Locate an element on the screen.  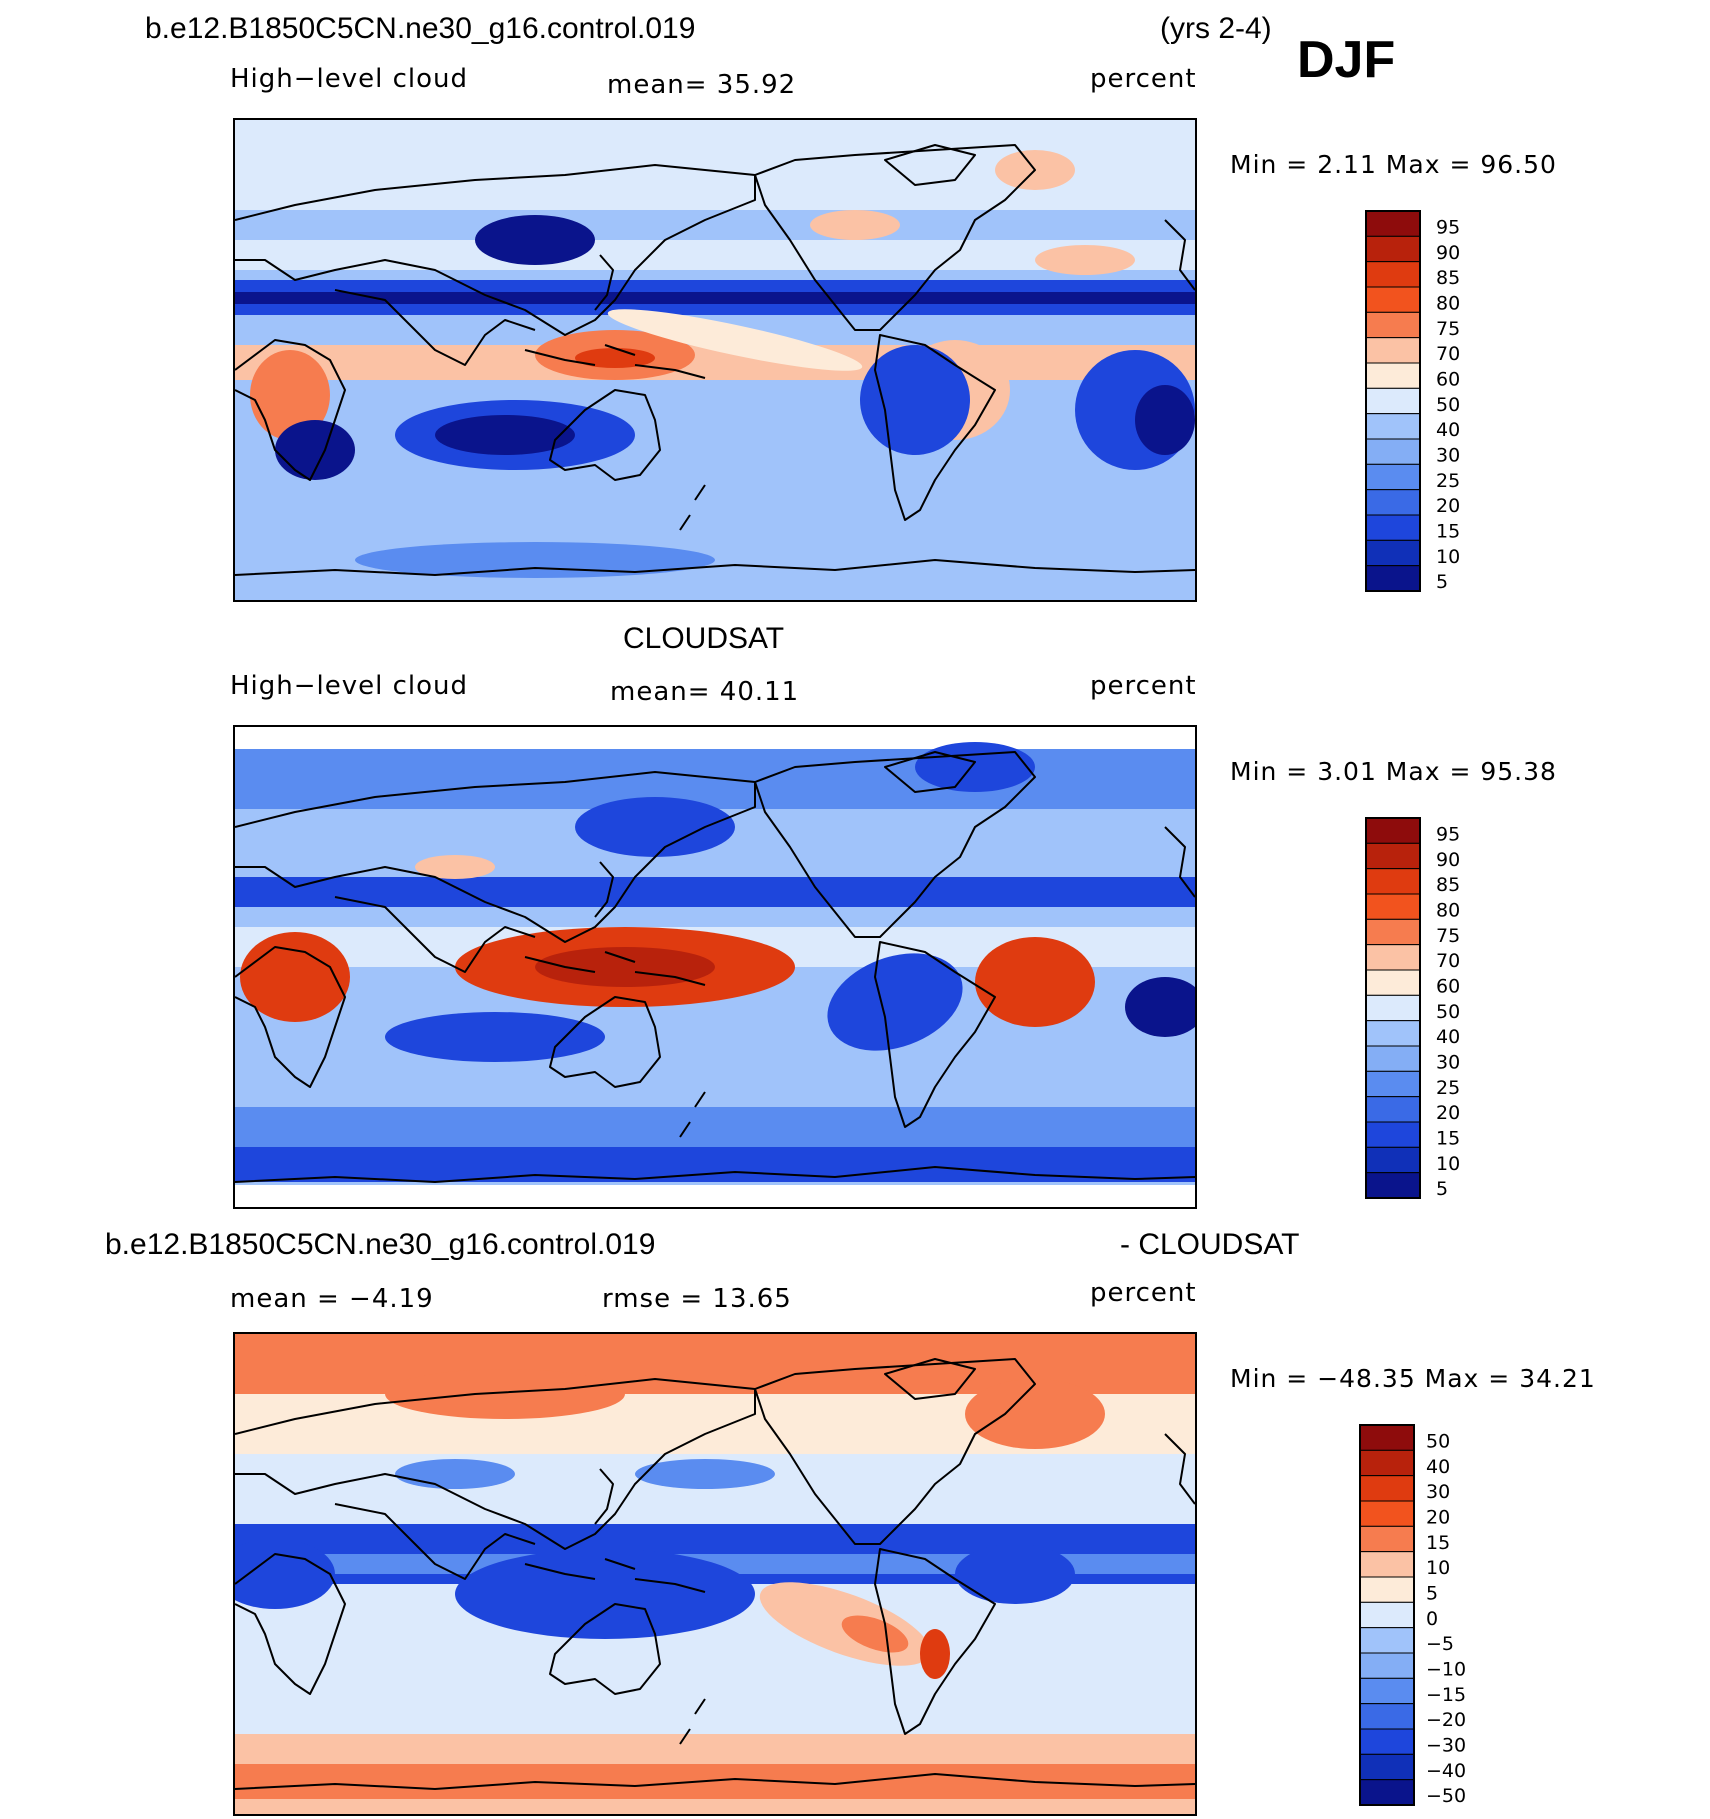
colorbar-label: 60 is located at coordinates (1448, 379).